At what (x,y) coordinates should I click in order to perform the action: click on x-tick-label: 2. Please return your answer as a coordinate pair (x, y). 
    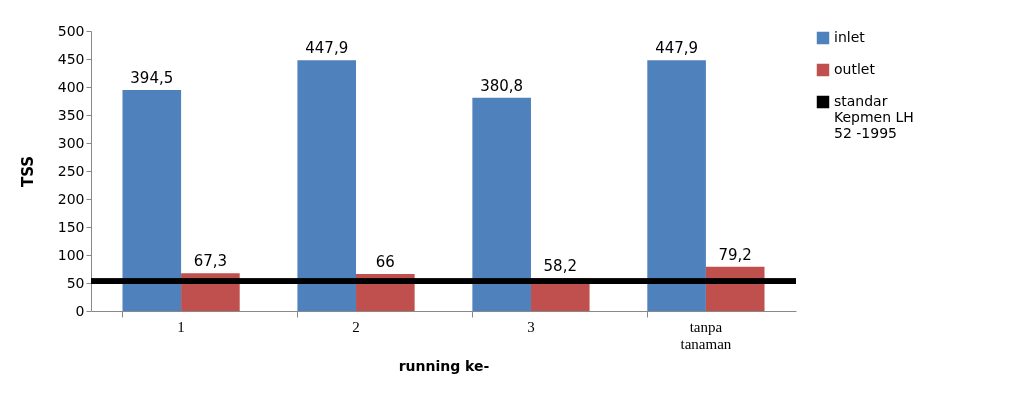
    Looking at the image, I should click on (356, 326).